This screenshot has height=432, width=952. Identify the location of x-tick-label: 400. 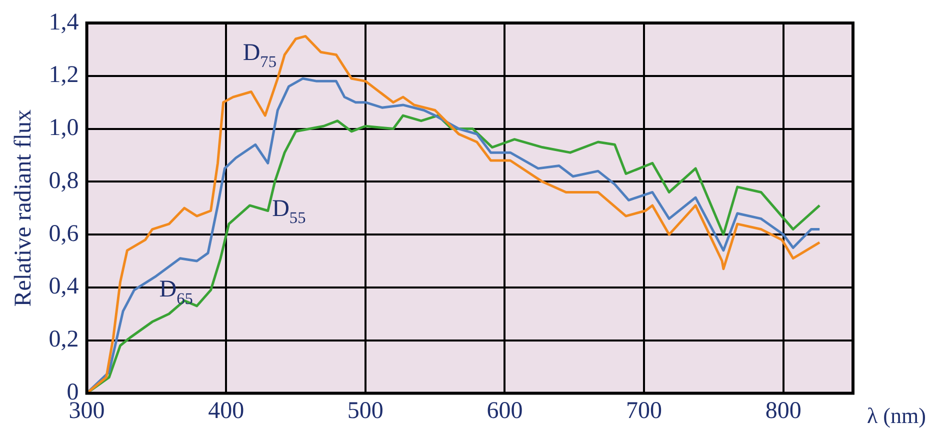
(226, 411).